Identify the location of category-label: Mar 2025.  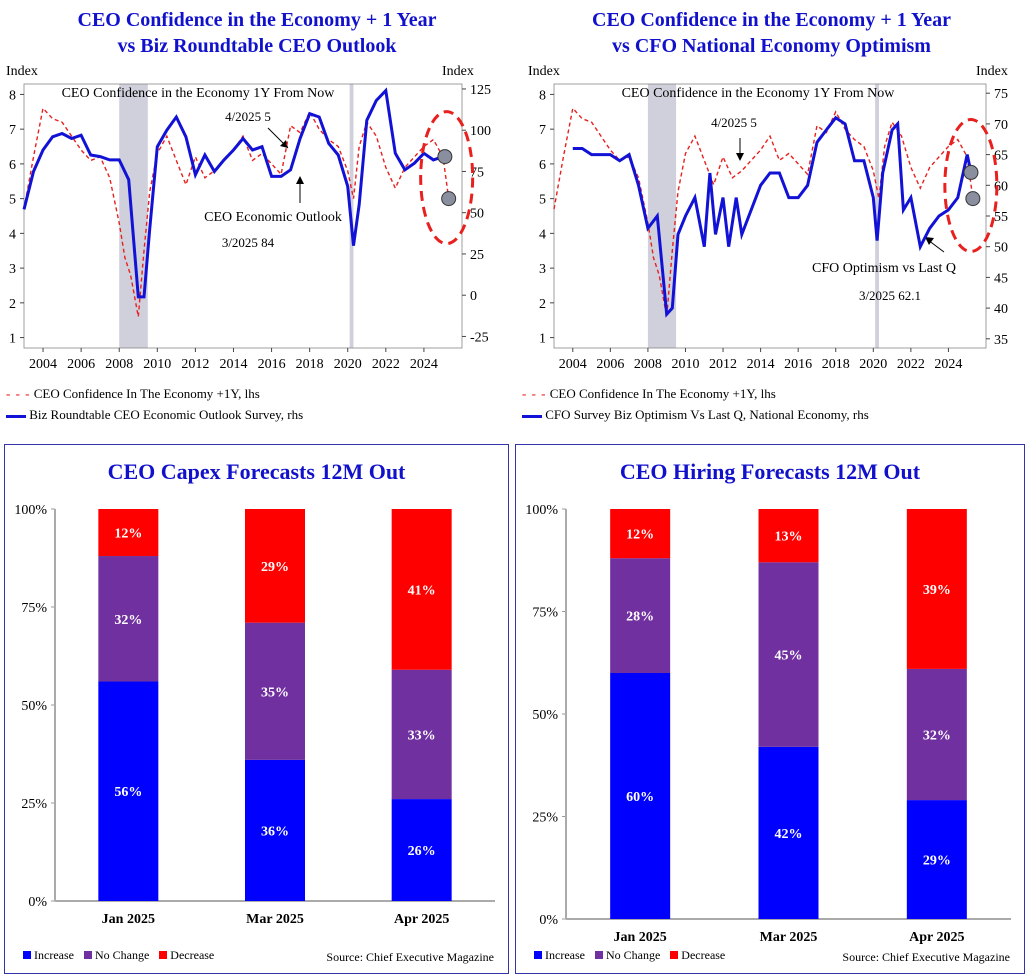
(789, 937).